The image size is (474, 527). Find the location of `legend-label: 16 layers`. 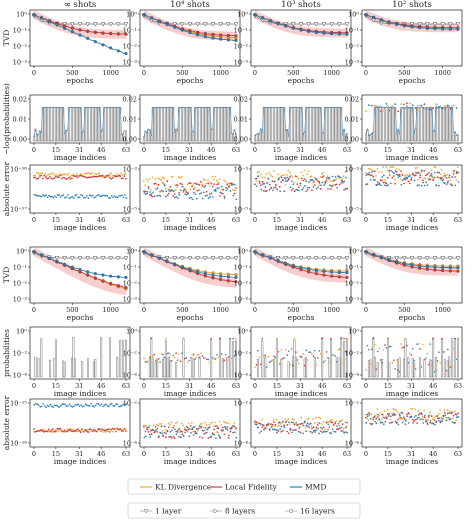

legend-label: 16 layers is located at coordinates (317, 511).